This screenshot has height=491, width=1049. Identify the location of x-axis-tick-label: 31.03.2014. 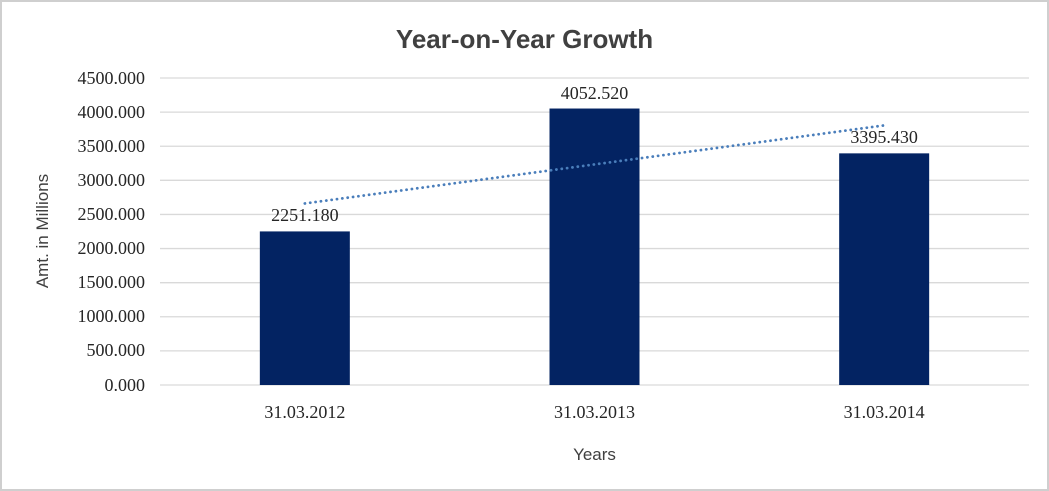
(884, 412).